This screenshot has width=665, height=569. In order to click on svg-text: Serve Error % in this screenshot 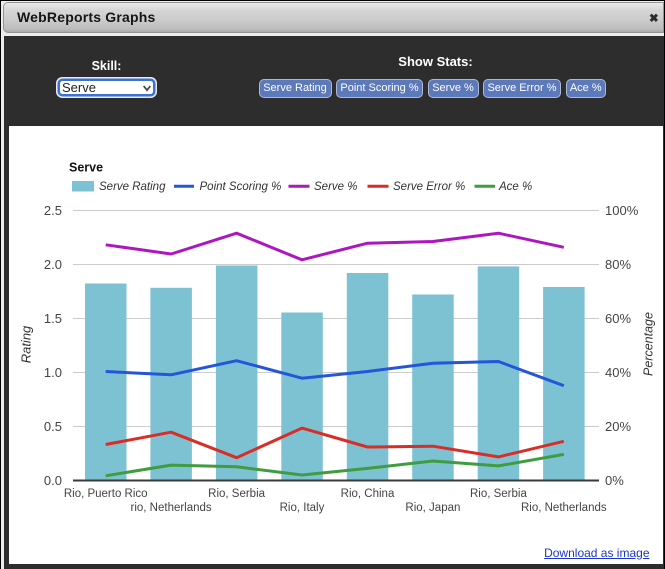, I will do `click(429, 187)`.